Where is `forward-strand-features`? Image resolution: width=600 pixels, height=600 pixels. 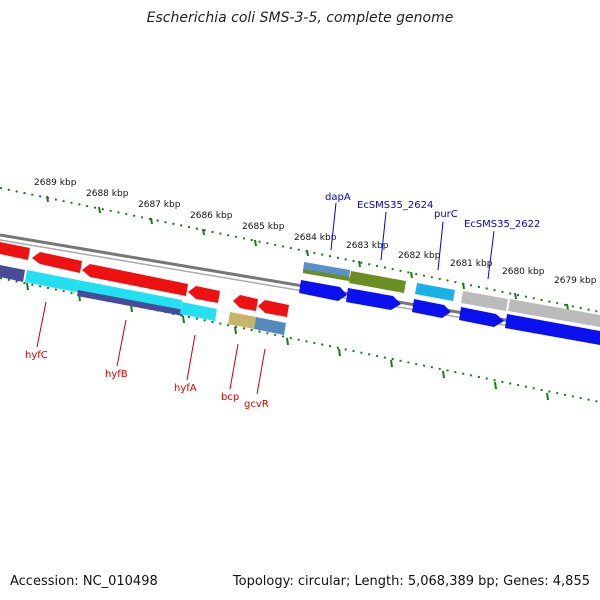 forward-strand-features is located at coordinates (449, 312).